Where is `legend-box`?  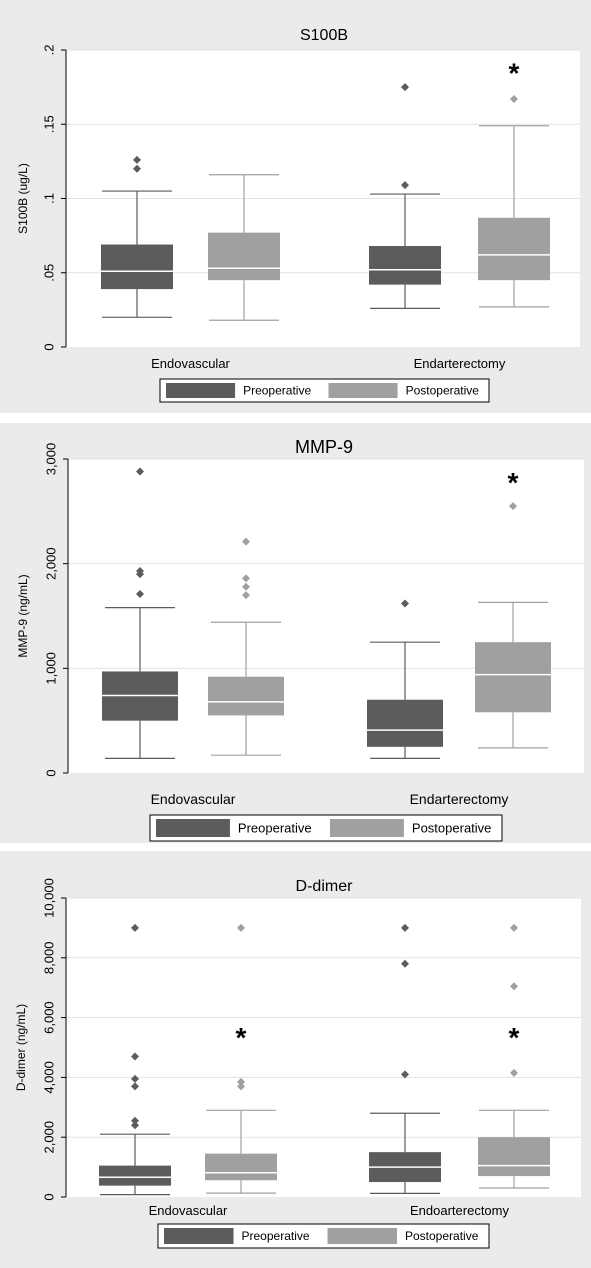
legend-box is located at coordinates (324, 390).